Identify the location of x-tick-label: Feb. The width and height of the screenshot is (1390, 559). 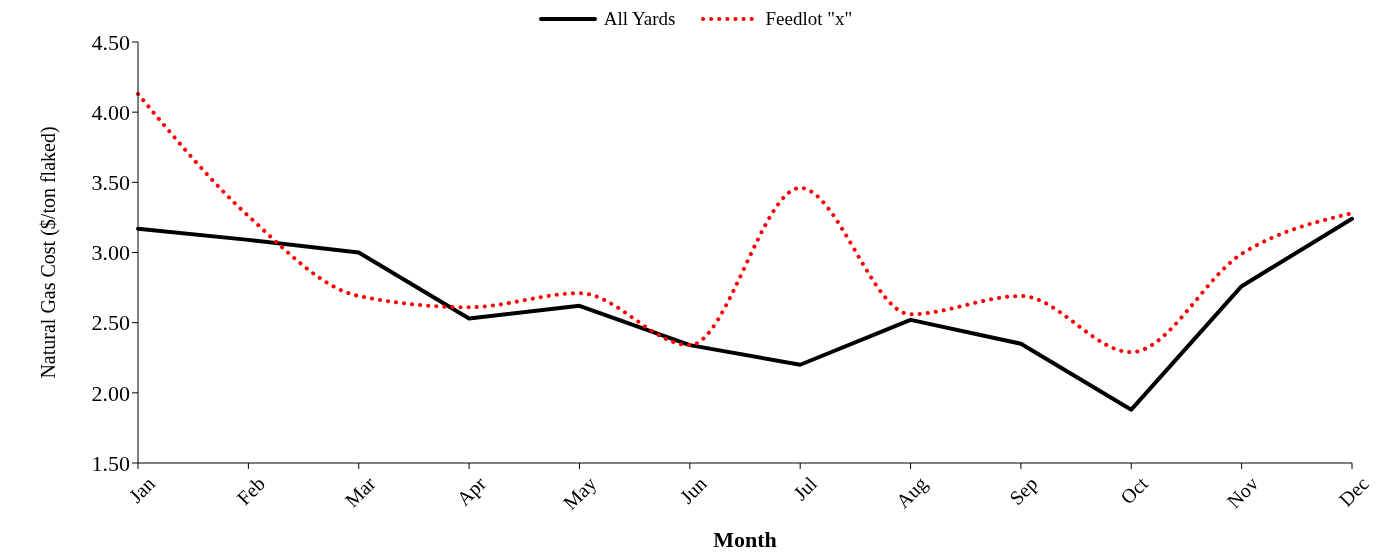
(251, 491).